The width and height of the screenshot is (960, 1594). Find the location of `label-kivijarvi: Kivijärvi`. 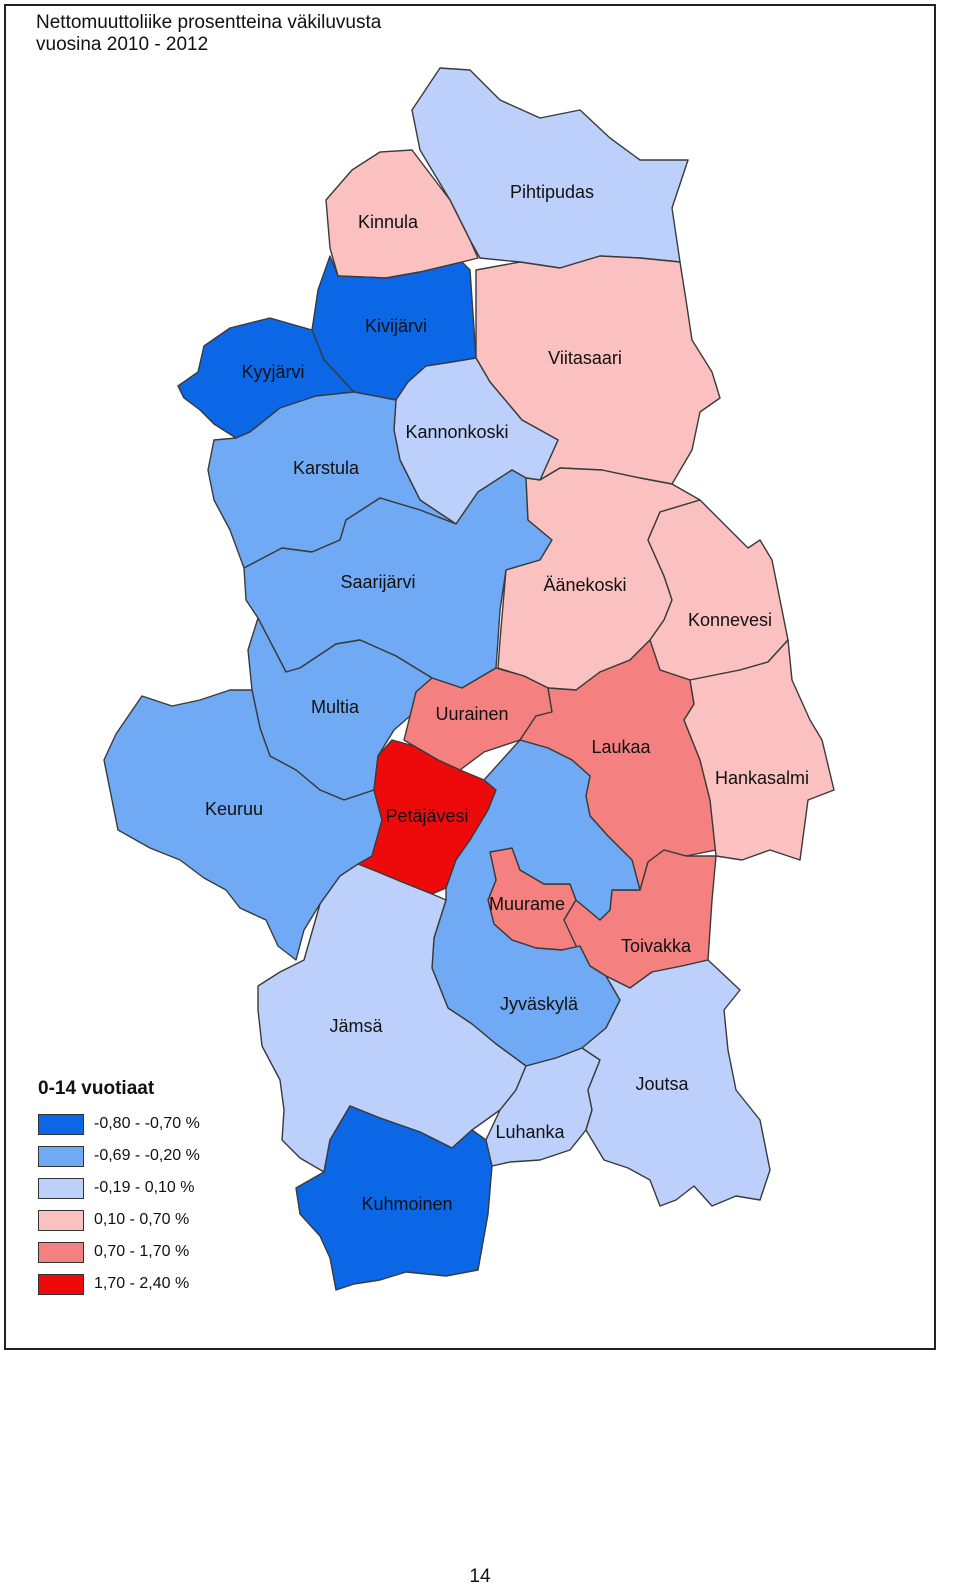

label-kivijarvi: Kivijärvi is located at coordinates (396, 326).